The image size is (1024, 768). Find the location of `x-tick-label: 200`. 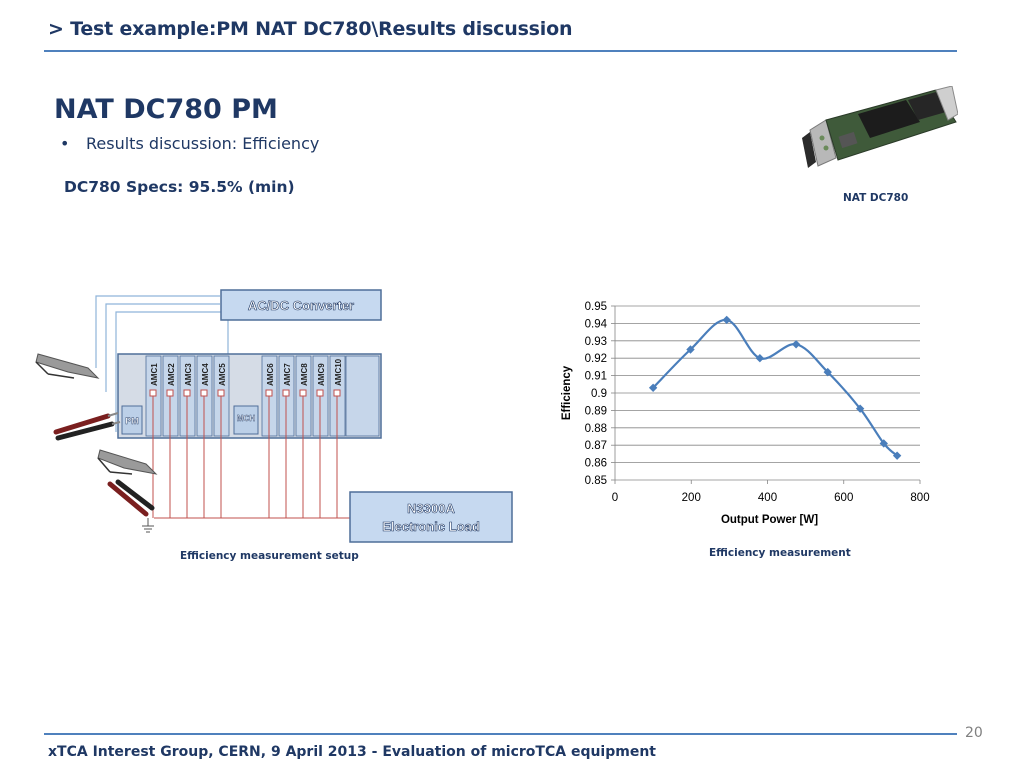

x-tick-label: 200 is located at coordinates (691, 498).